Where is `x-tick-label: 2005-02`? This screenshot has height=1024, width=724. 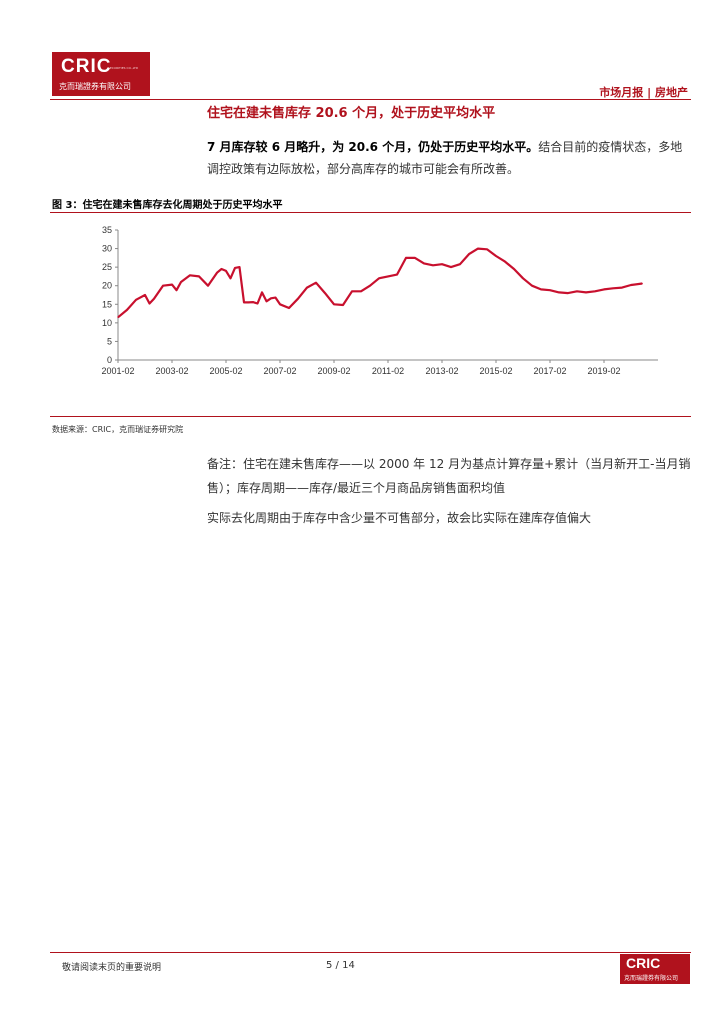
x-tick-label: 2005-02 is located at coordinates (225, 371).